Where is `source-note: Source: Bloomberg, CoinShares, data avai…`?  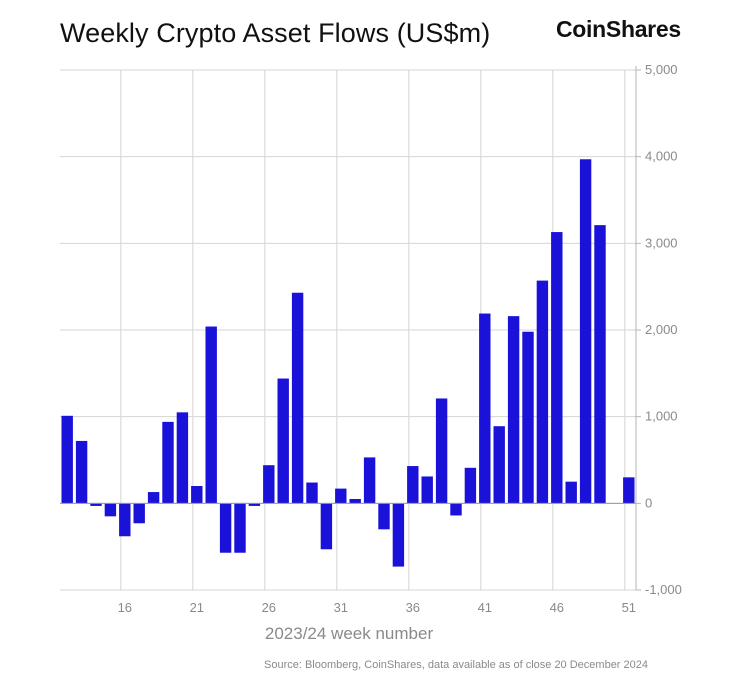 source-note: Source: Bloomberg, CoinShares, data avai… is located at coordinates (456, 665).